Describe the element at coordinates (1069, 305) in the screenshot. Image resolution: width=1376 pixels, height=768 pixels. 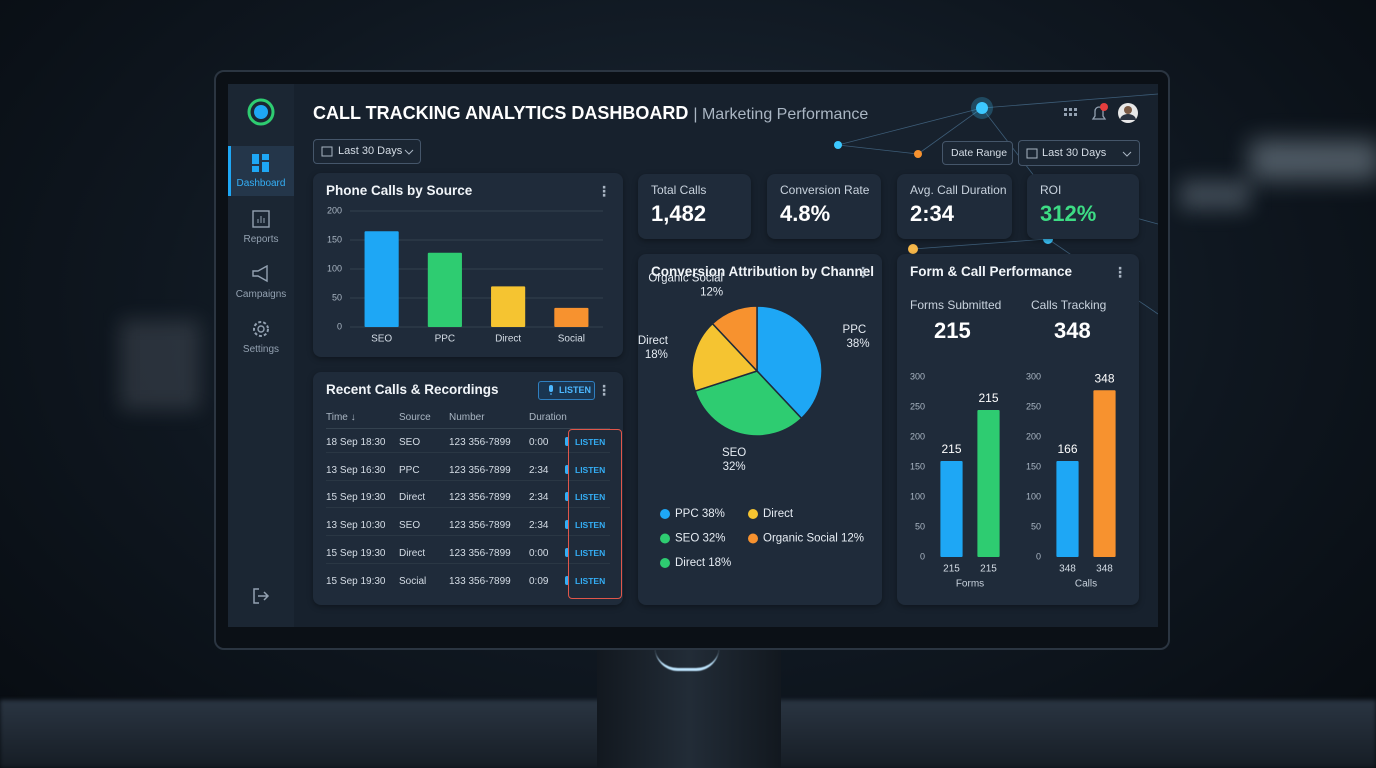
I see `stat-label: Calls Tracking` at that location.